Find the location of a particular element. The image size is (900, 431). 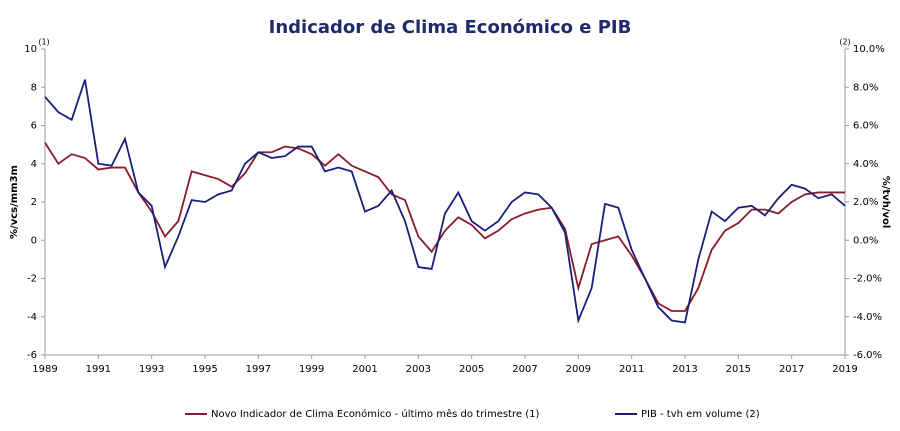

y2-tick-label: -4.0% is located at coordinates (867, 317).